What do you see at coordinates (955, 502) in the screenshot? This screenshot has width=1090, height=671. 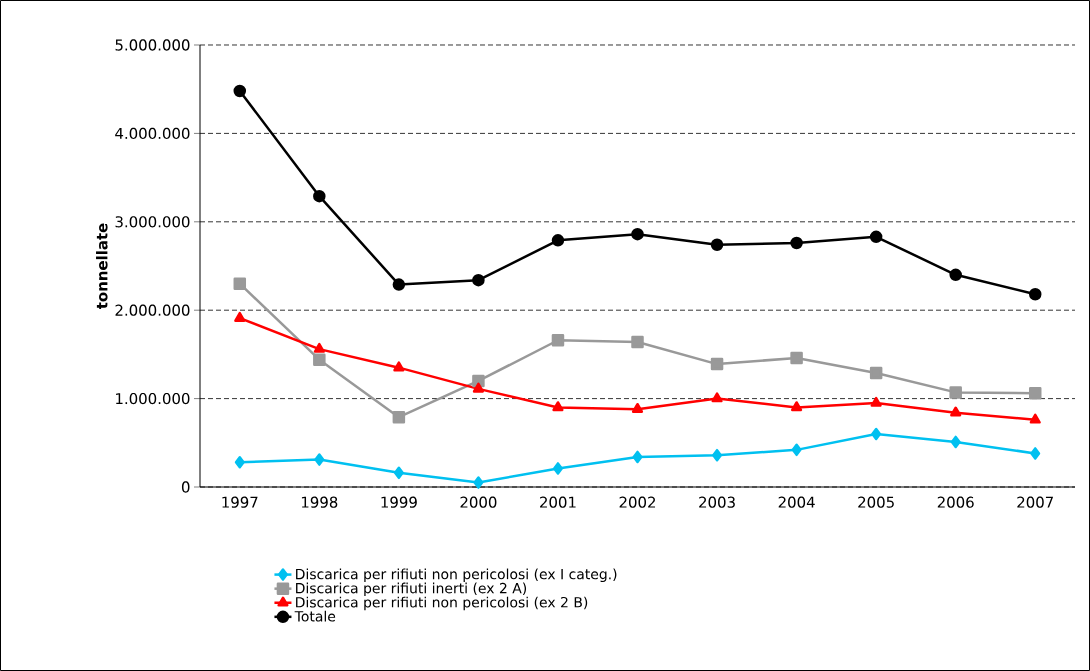 I see `x-tick-label: 2006` at bounding box center [955, 502].